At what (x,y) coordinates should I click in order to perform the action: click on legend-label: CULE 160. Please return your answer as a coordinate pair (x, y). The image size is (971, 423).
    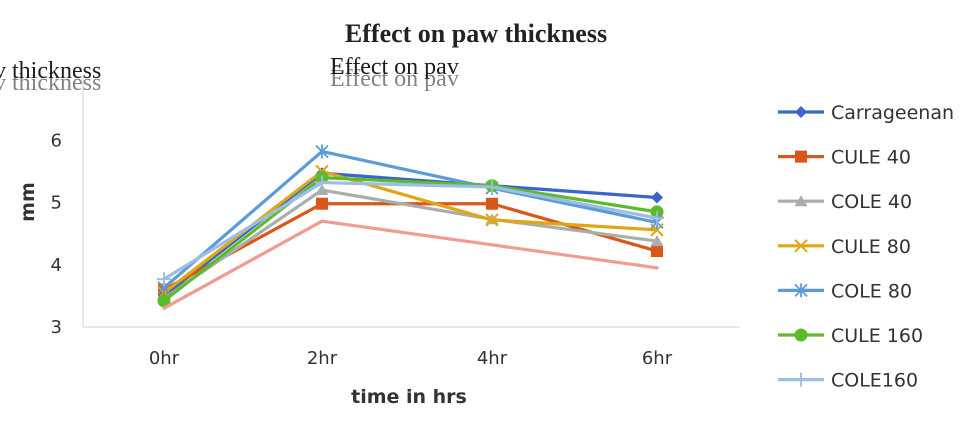
    Looking at the image, I should click on (877, 336).